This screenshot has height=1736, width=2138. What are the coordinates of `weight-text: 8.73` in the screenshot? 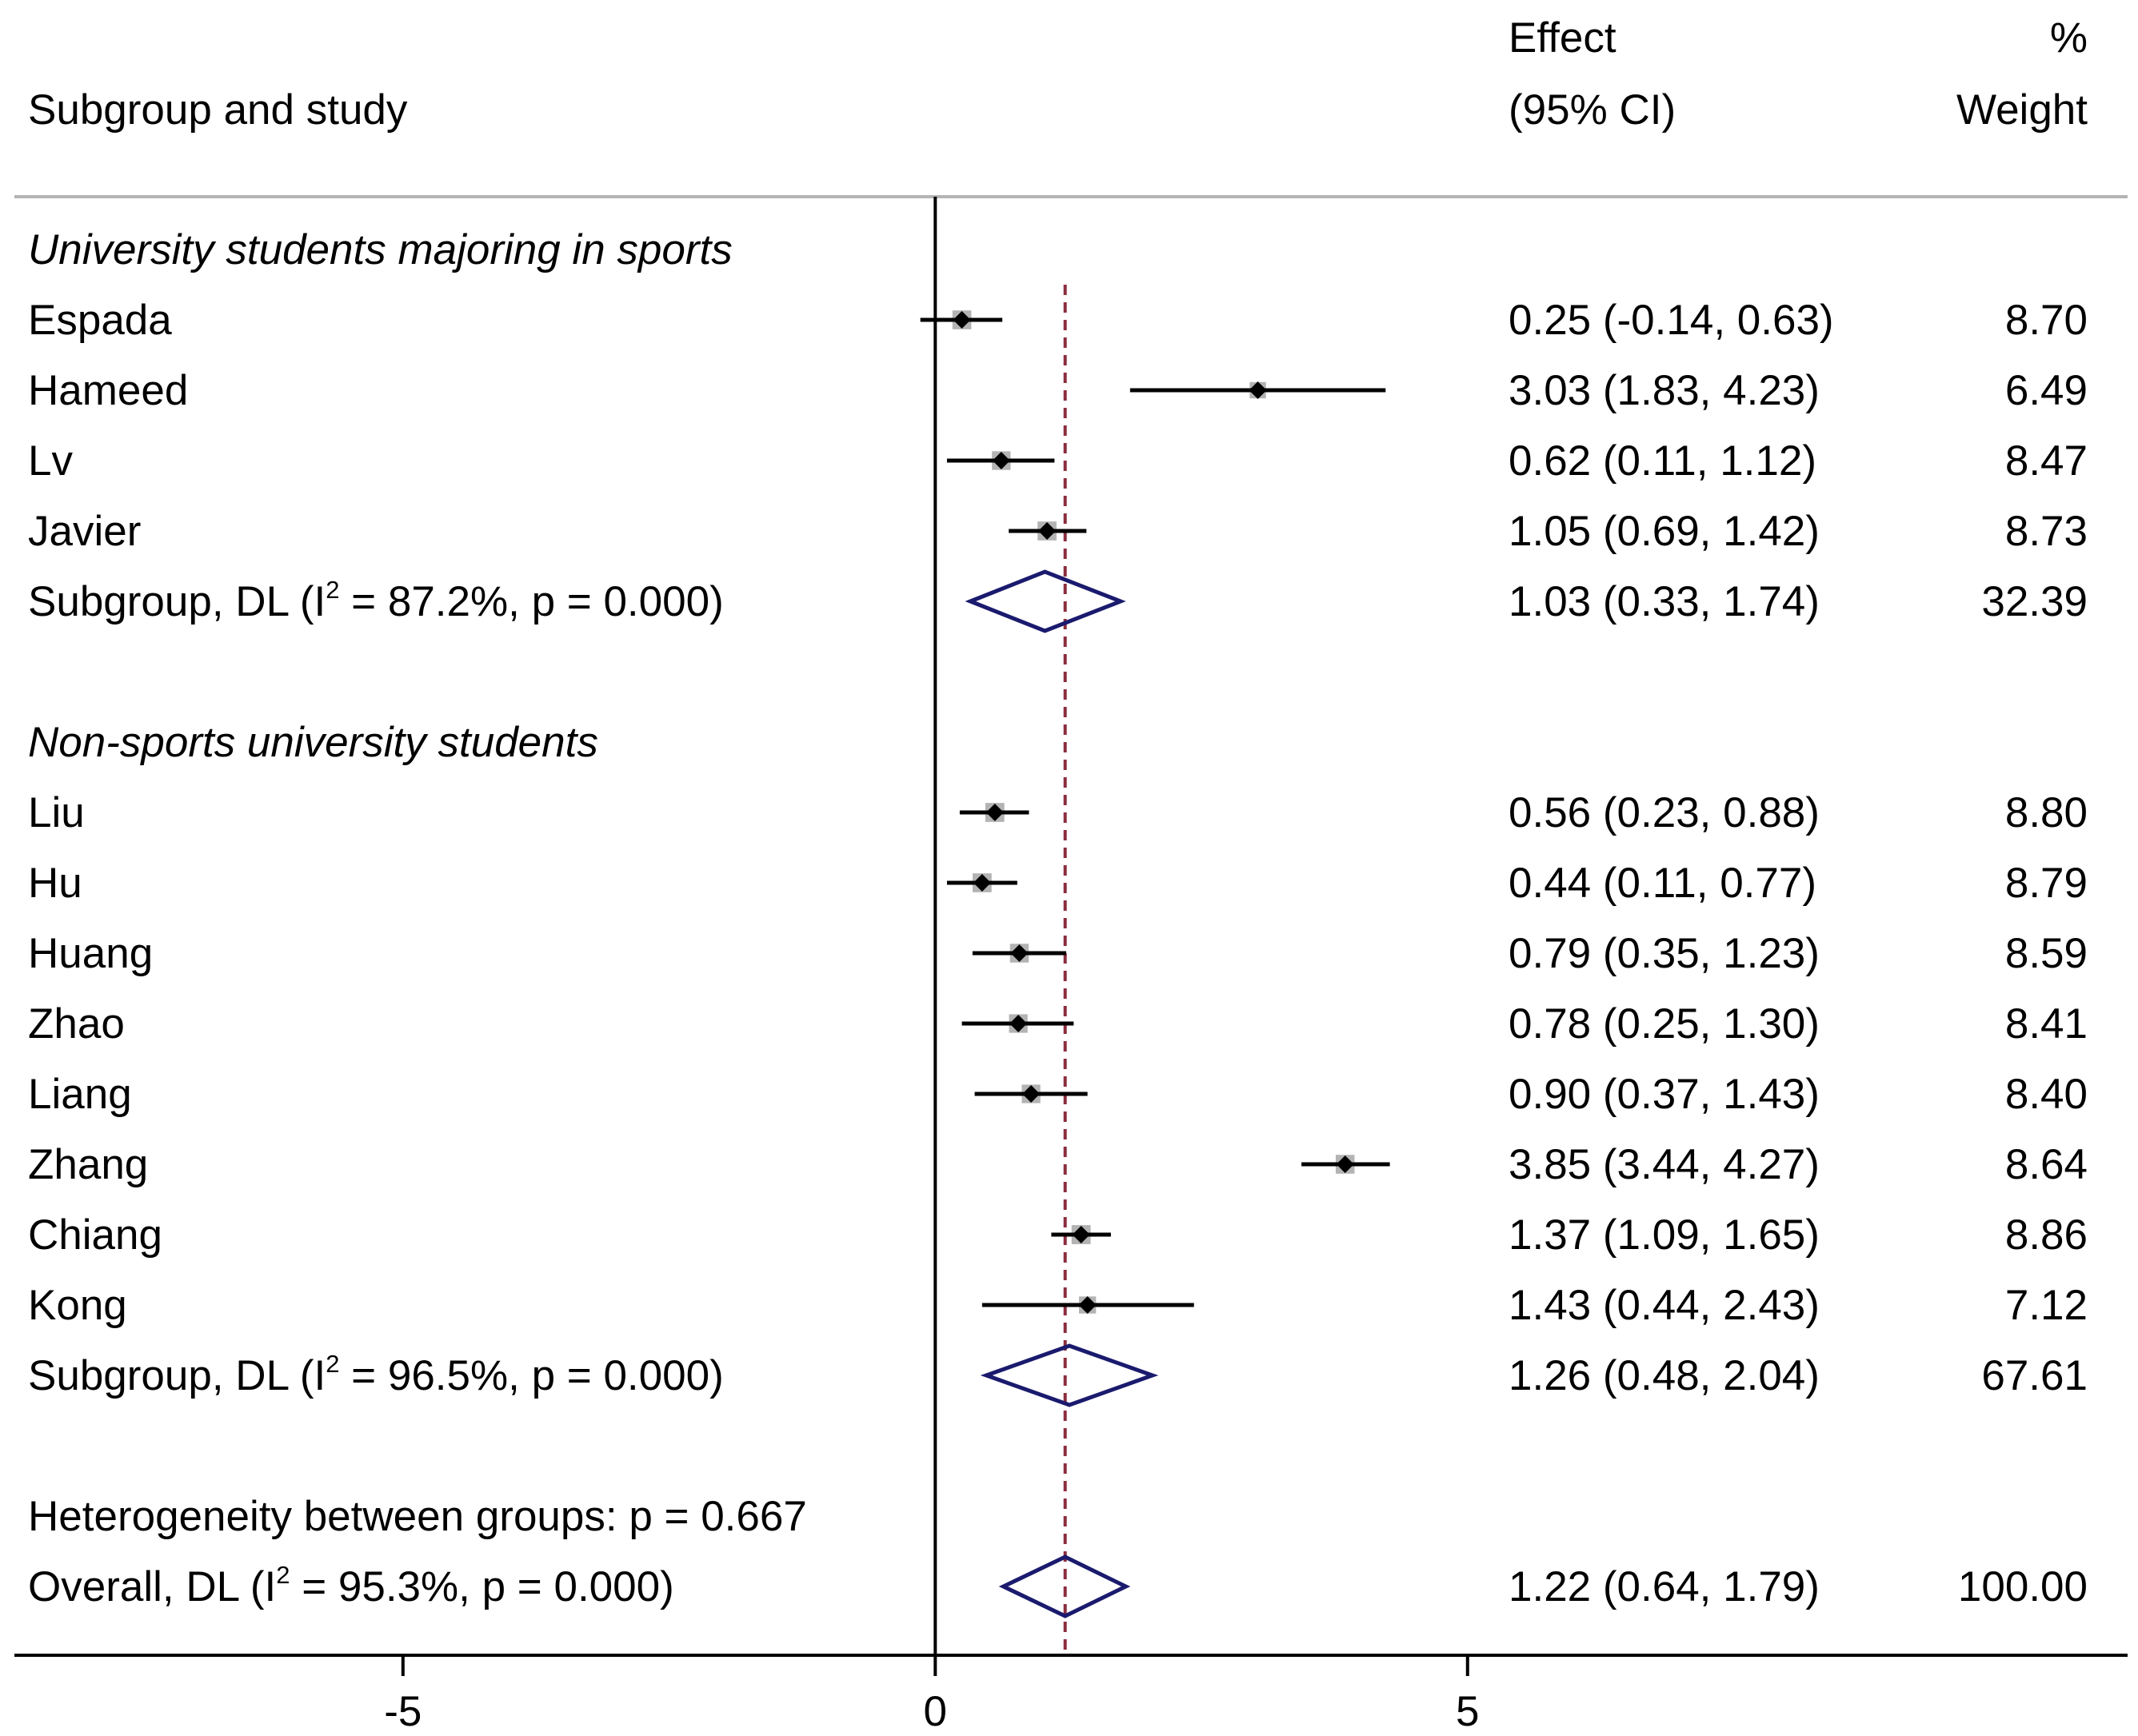 It's located at (2046, 531).